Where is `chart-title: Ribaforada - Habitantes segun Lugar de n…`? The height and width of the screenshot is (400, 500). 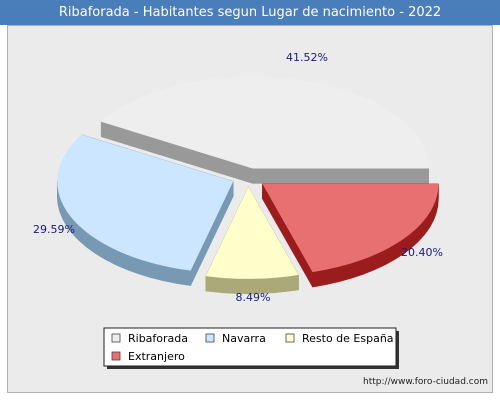 chart-title: Ribaforada - Habitantes segun Lugar de n… is located at coordinates (250, 12).